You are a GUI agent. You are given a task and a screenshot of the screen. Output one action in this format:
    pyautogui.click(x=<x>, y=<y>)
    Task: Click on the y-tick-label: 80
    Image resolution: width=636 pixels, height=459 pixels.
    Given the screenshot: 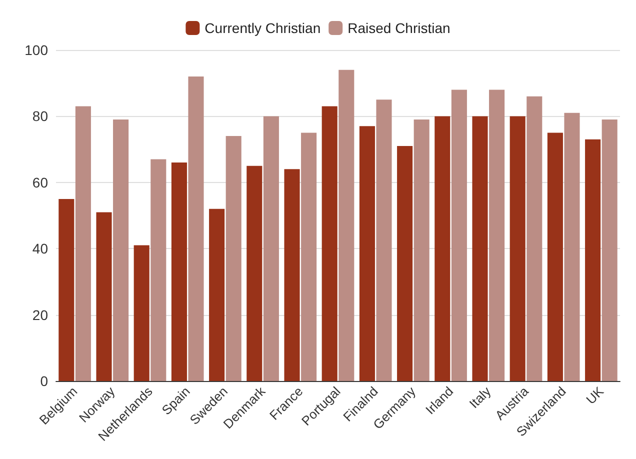 What is the action you would take?
    pyautogui.click(x=40, y=116)
    